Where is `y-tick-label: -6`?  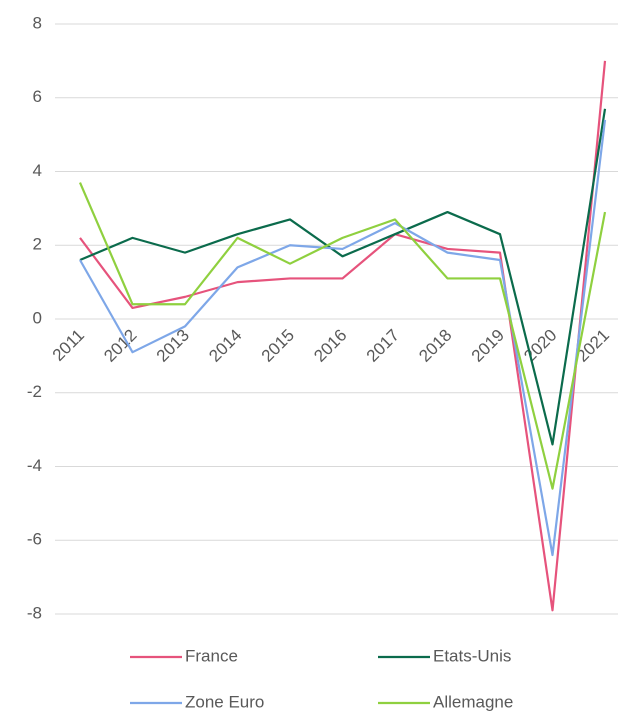
y-tick-label: -6 is located at coordinates (34, 539).